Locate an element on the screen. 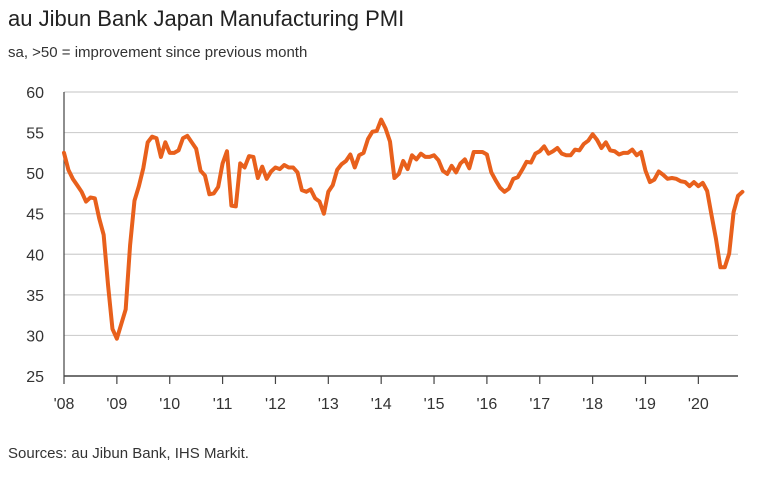 Image resolution: width=774 pixels, height=479 pixels. y-tick-label: 45 is located at coordinates (35, 215).